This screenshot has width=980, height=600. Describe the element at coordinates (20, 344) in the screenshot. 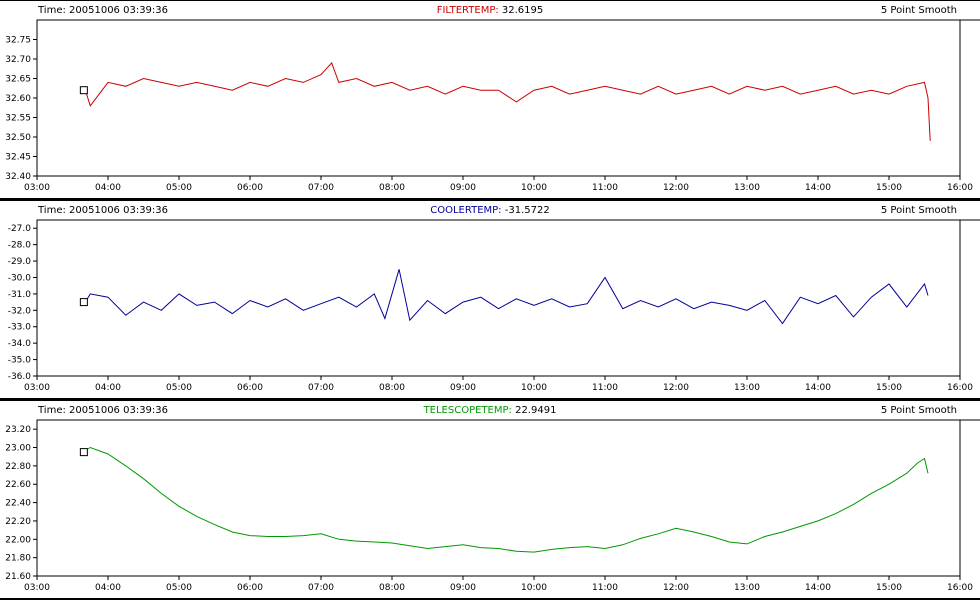

I see `y-tick-label: -34.0` at that location.